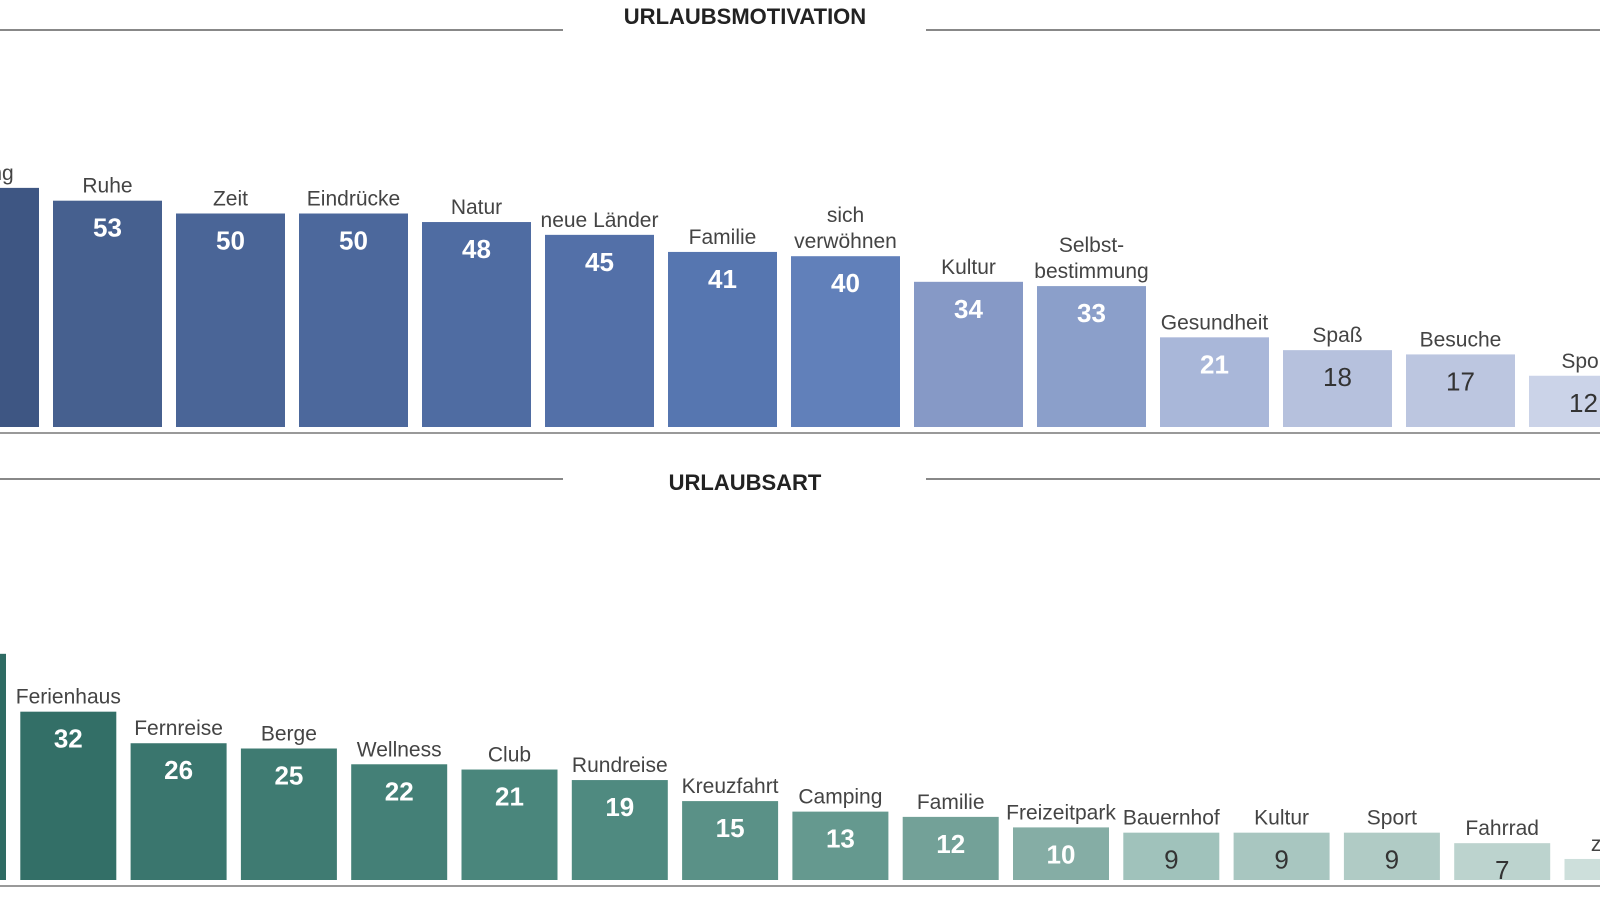  What do you see at coordinates (1595, 844) in the screenshot?
I see `category-label: zu H` at bounding box center [1595, 844].